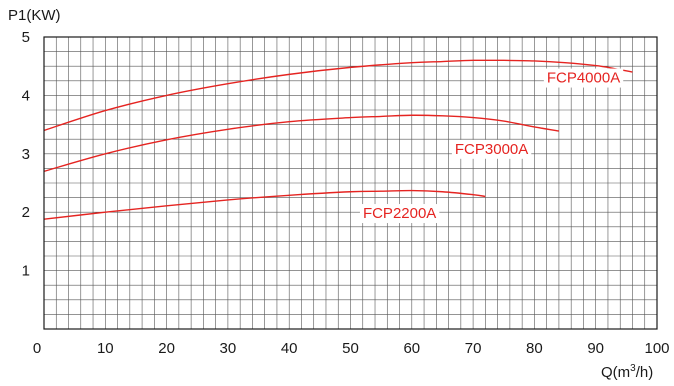 This screenshot has height=386, width=674. I want to click on series-label-fcp2200a: FCP2200A, so click(399, 213).